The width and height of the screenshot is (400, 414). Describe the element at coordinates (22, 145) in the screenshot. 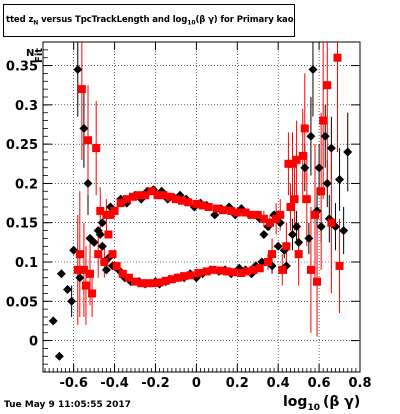

I see `y-tick-label: 0.25` at that location.